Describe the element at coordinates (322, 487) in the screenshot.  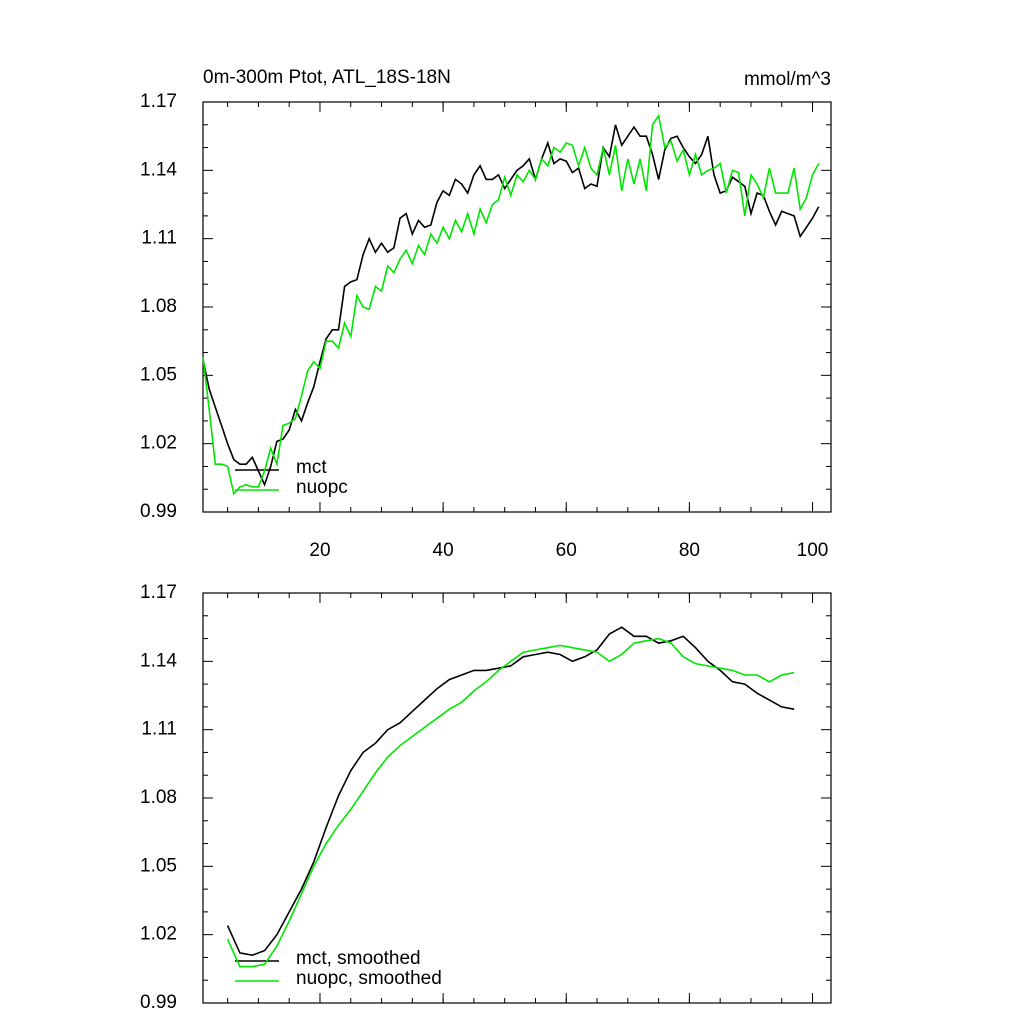
I see `legend-label: nuopc` at that location.